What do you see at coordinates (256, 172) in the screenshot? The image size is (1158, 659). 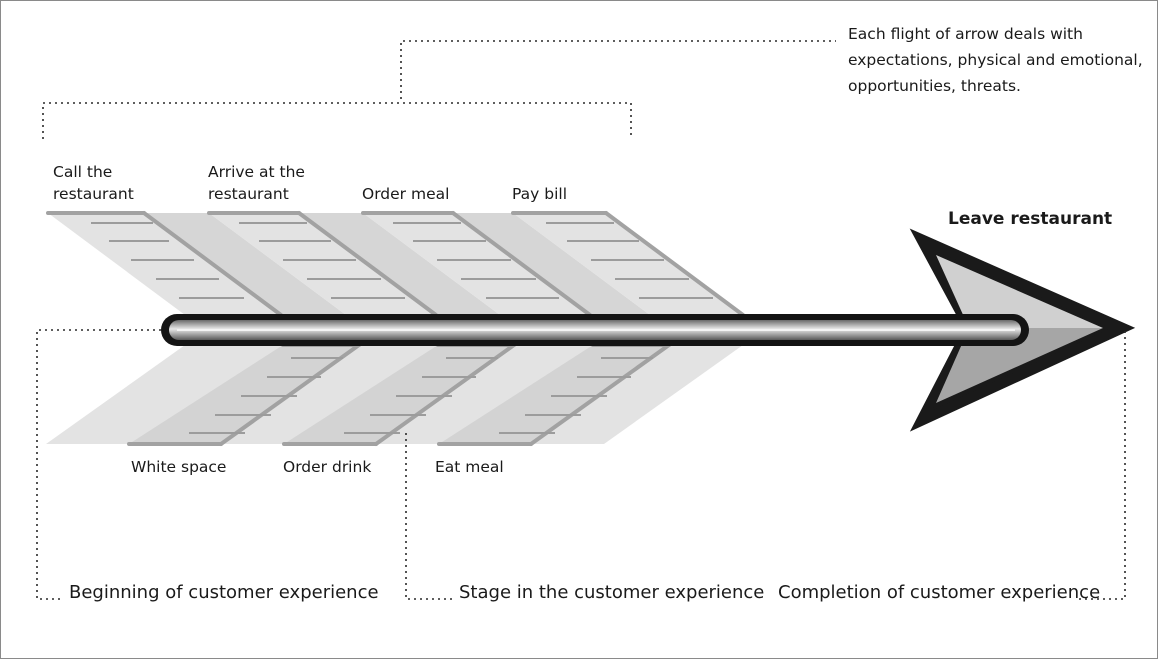 I see `stage-arrive-line-1: Arrive at the` at bounding box center [256, 172].